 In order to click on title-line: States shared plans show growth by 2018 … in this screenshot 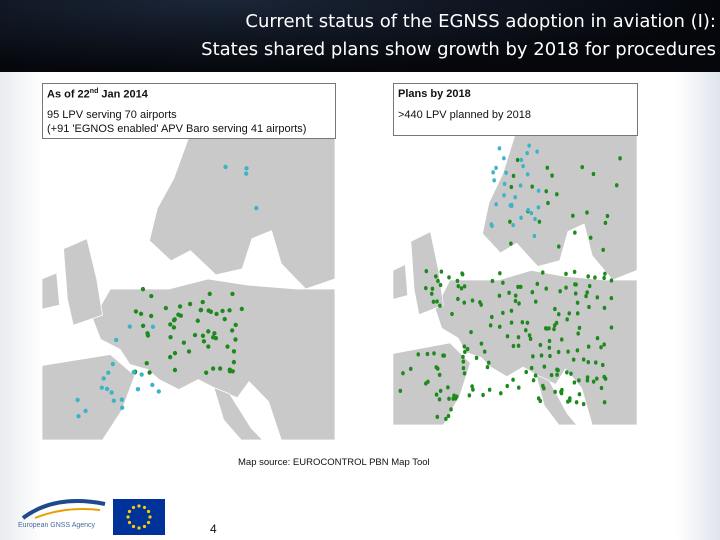, I will do `click(458, 49)`.